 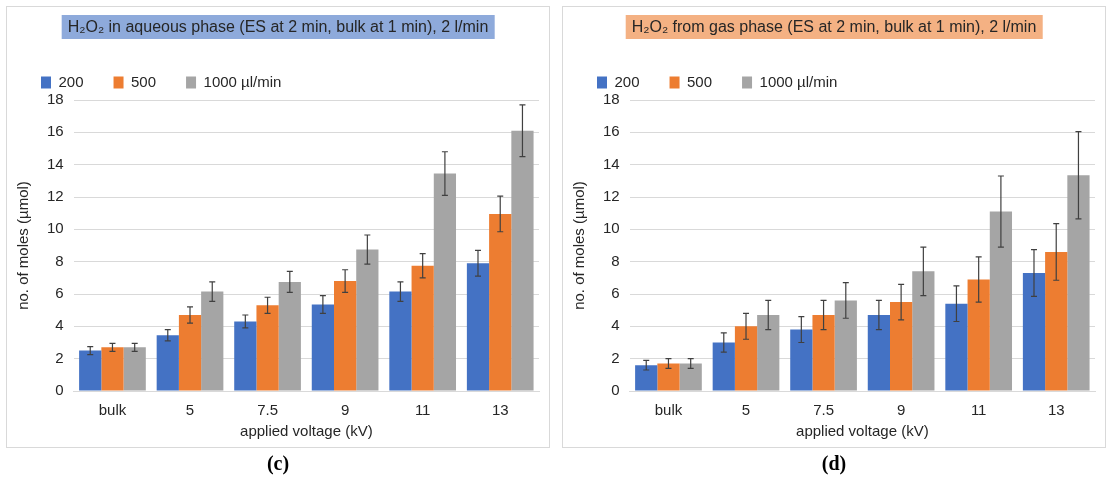 What do you see at coordinates (834, 27) in the screenshot?
I see `chart-title: H₂O₂ from gas phase (ES at 2 min, bulk at 1 min), 2 l/min` at bounding box center [834, 27].